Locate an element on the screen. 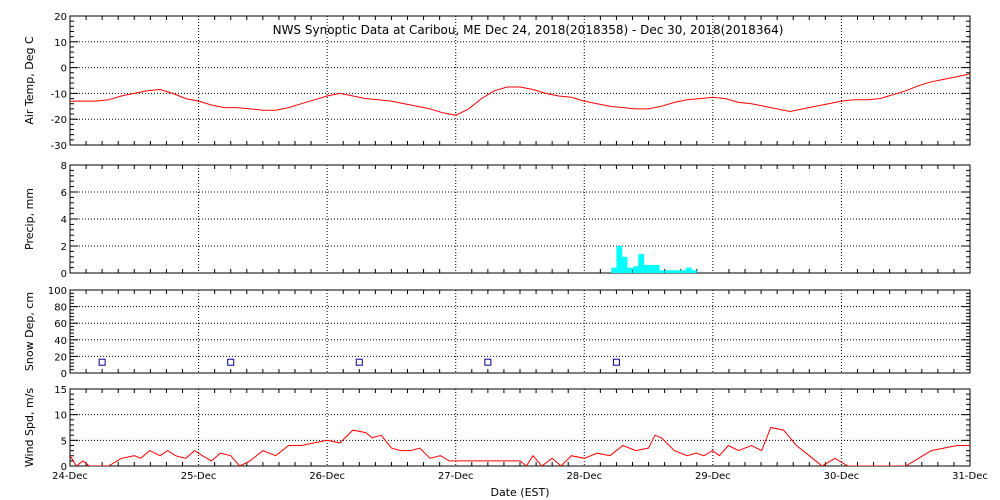 This screenshot has height=500, width=1000. y-tick-label: -20 is located at coordinates (59, 120).